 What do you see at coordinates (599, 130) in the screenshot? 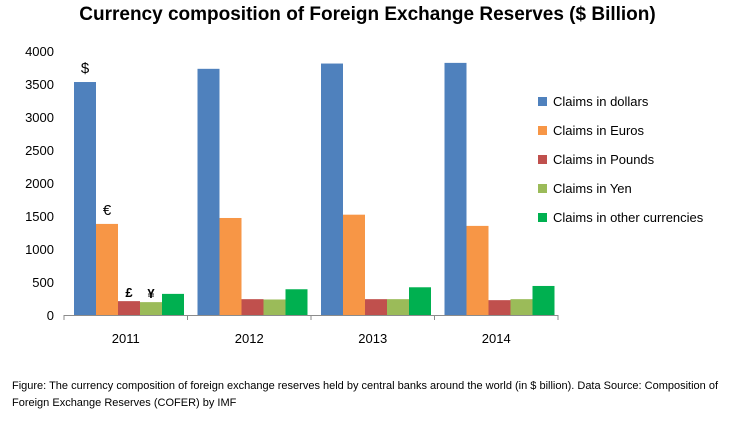
I see `legend-label: Claims in Euros` at bounding box center [599, 130].